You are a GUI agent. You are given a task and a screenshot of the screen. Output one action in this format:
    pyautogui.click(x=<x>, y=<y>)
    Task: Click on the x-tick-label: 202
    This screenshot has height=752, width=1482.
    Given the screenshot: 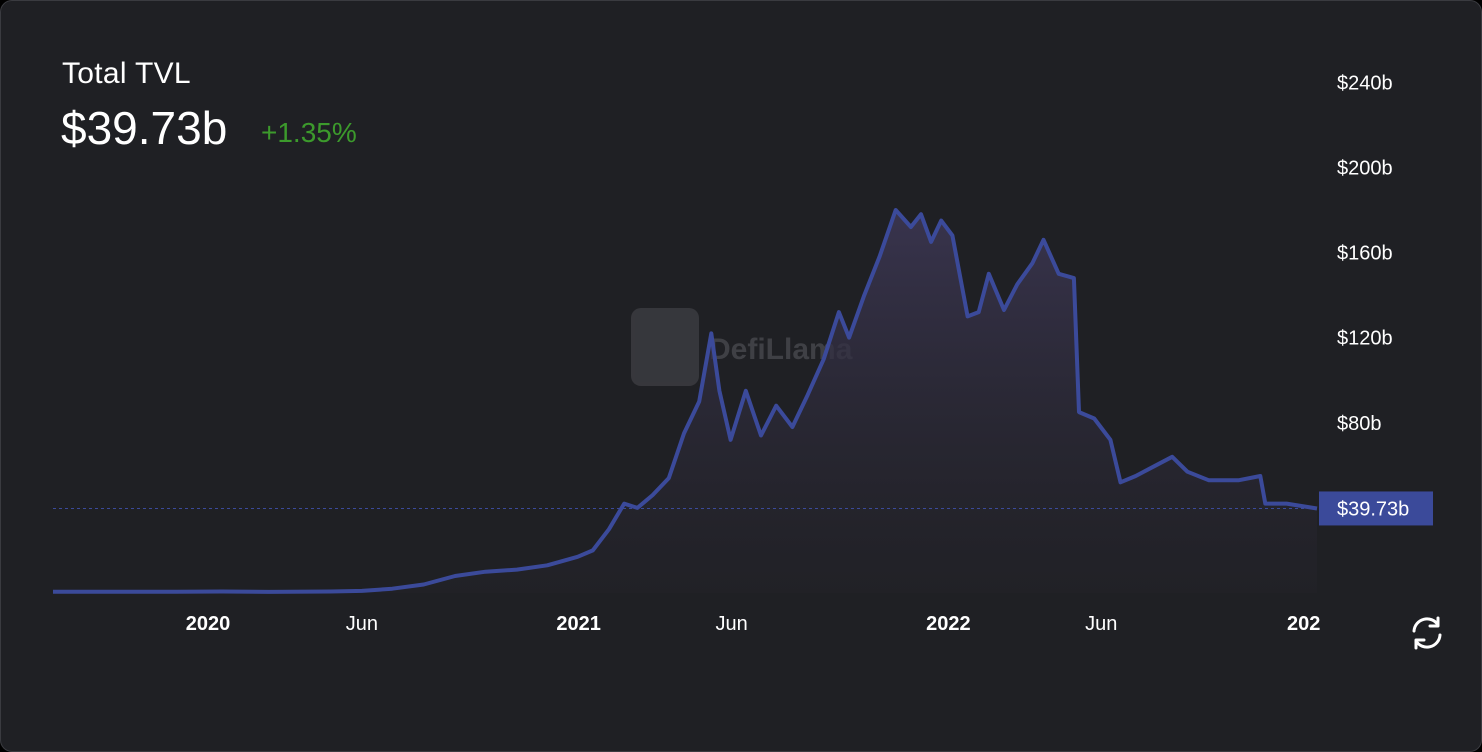 What is the action you would take?
    pyautogui.click(x=1303, y=624)
    